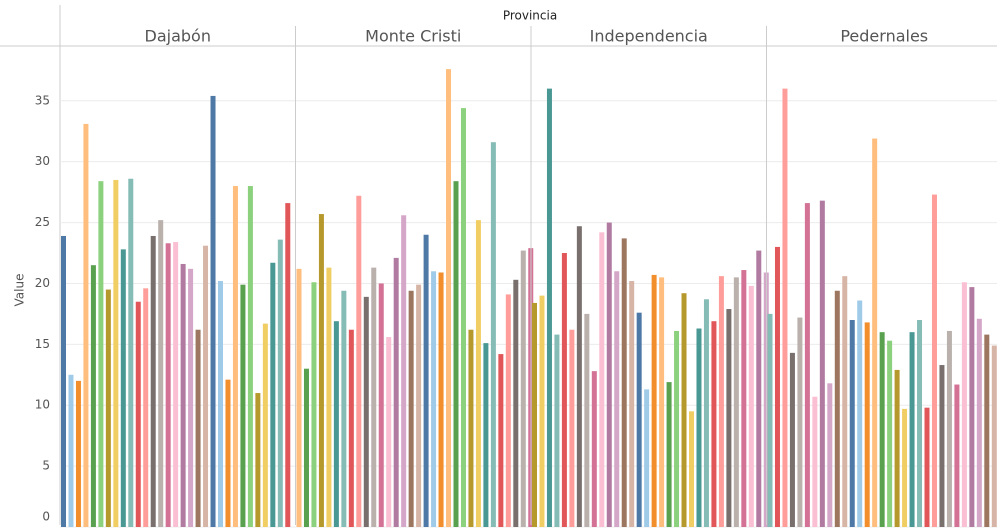 This screenshot has height=531, width=997. Describe the element at coordinates (20, 290) in the screenshot. I see `y-axis-label: Value` at that location.